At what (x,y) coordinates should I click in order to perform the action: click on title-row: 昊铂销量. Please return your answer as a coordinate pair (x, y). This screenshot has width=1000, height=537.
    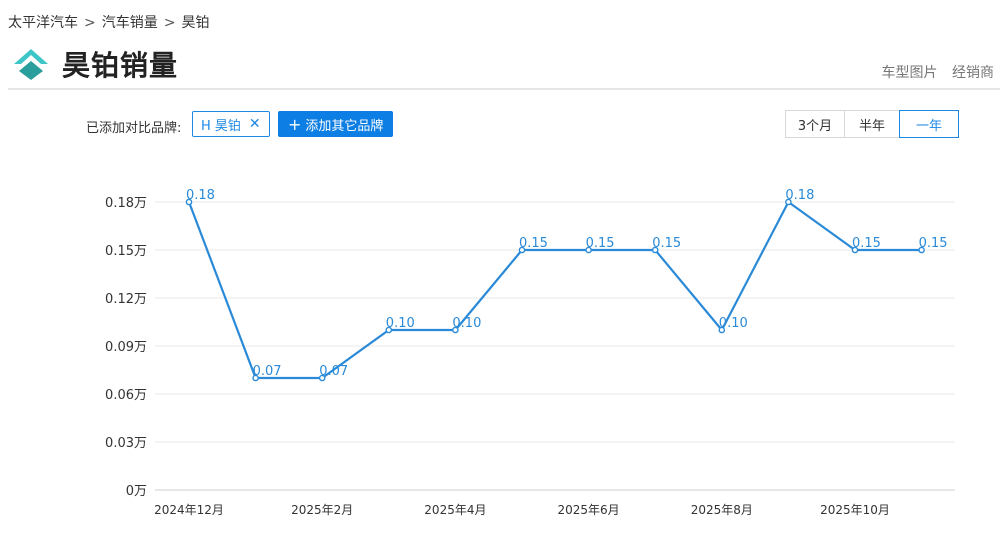
    Looking at the image, I should click on (94, 64).